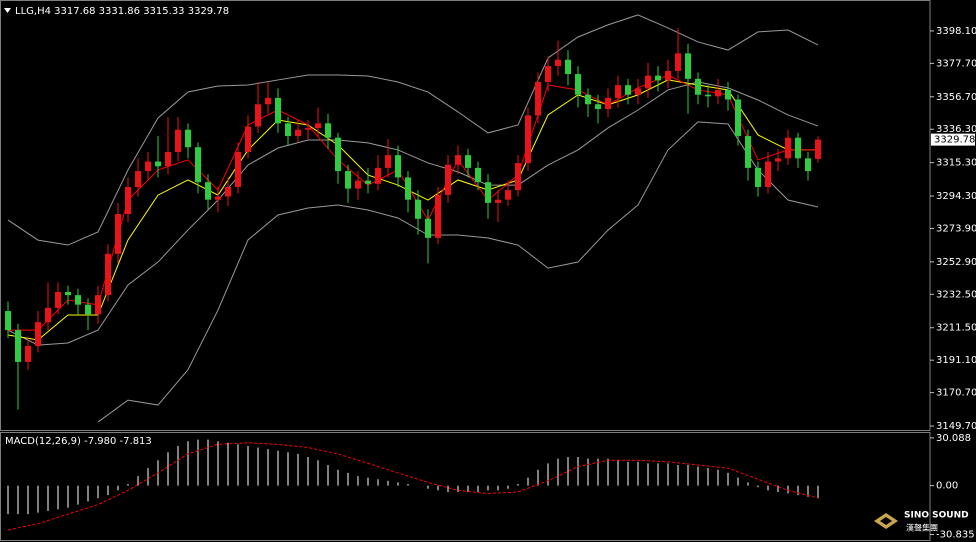 The image size is (976, 542). I want to click on macd-title: MACD(12,26,9) -7.980 -7.813, so click(78, 441).